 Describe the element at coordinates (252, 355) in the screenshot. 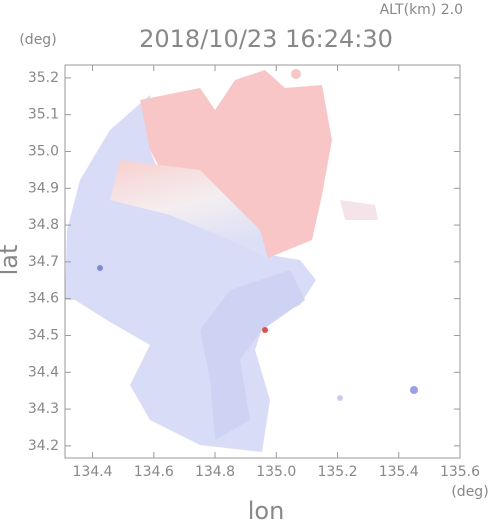

I see `approaching-core` at that location.